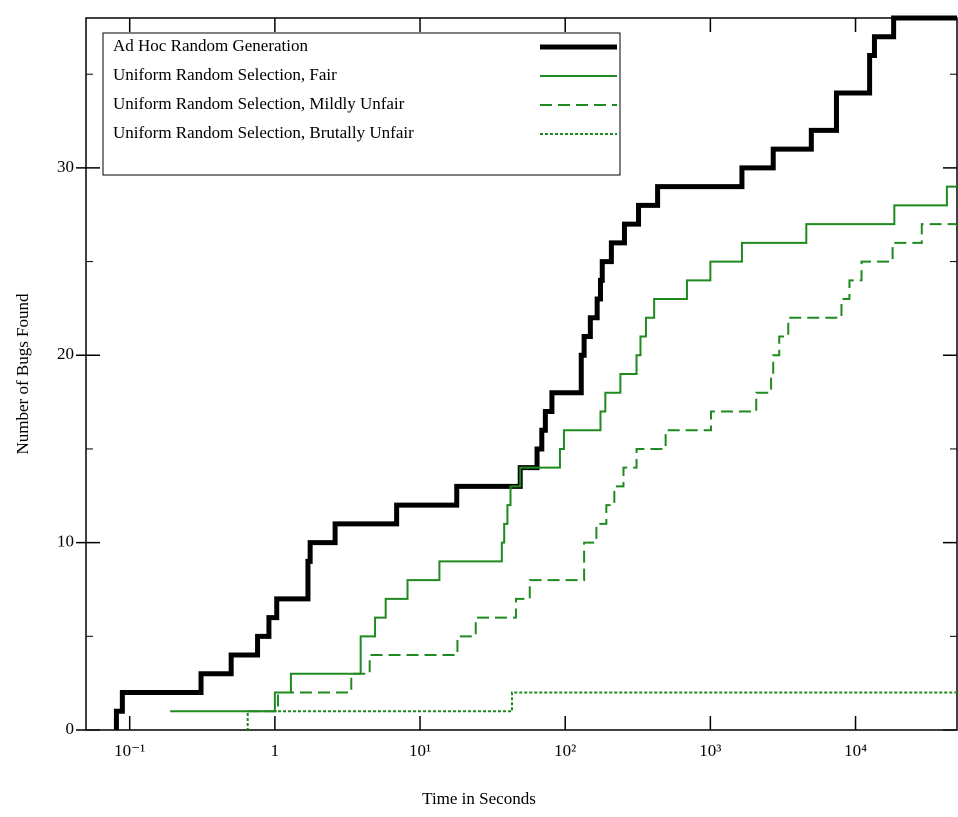  What do you see at coordinates (420, 750) in the screenshot?
I see `x-tick-label: 10¹` at bounding box center [420, 750].